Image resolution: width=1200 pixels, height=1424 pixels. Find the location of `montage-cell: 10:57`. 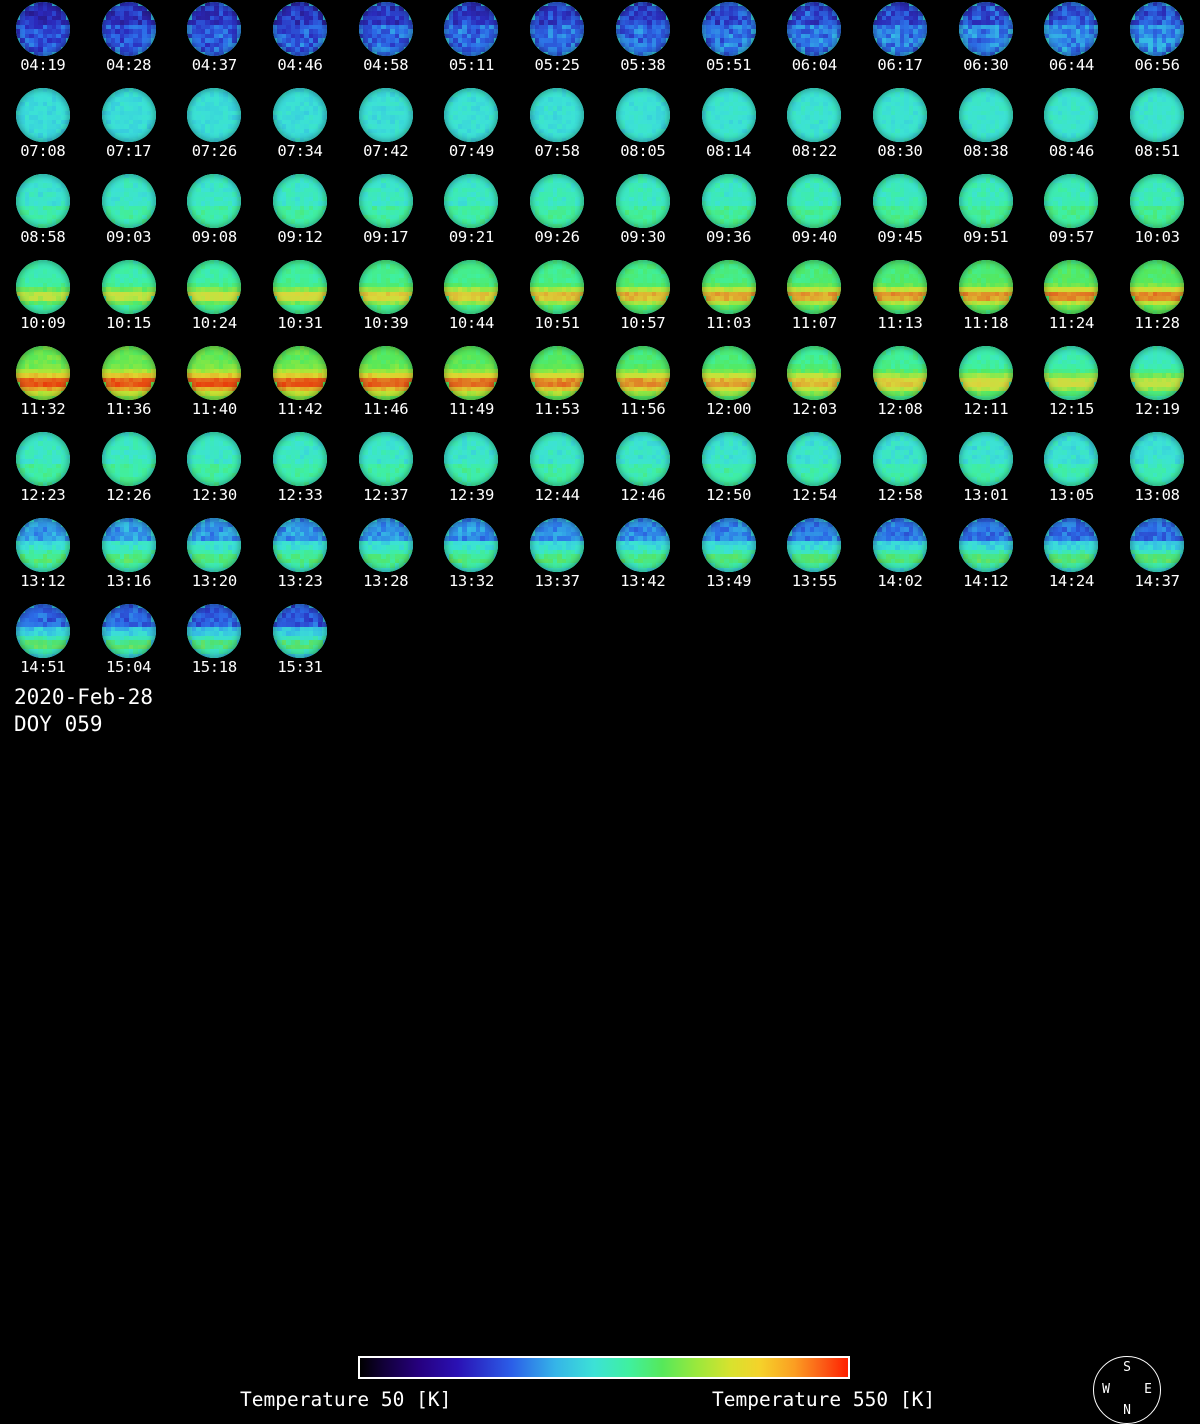

montage-cell: 10:57 is located at coordinates (643, 301).